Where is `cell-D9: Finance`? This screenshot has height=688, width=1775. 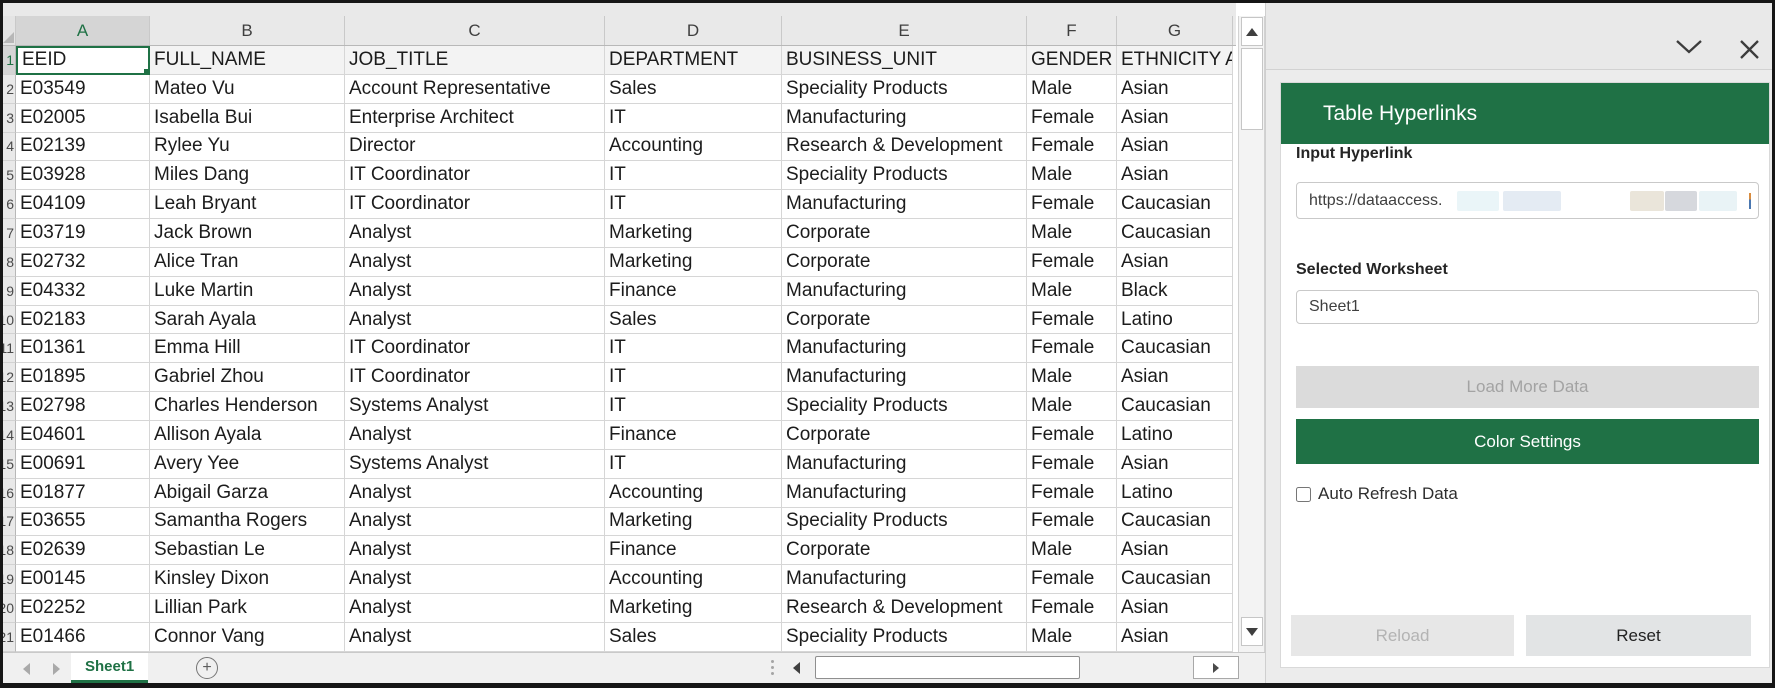
cell-D9: Finance is located at coordinates (693, 291).